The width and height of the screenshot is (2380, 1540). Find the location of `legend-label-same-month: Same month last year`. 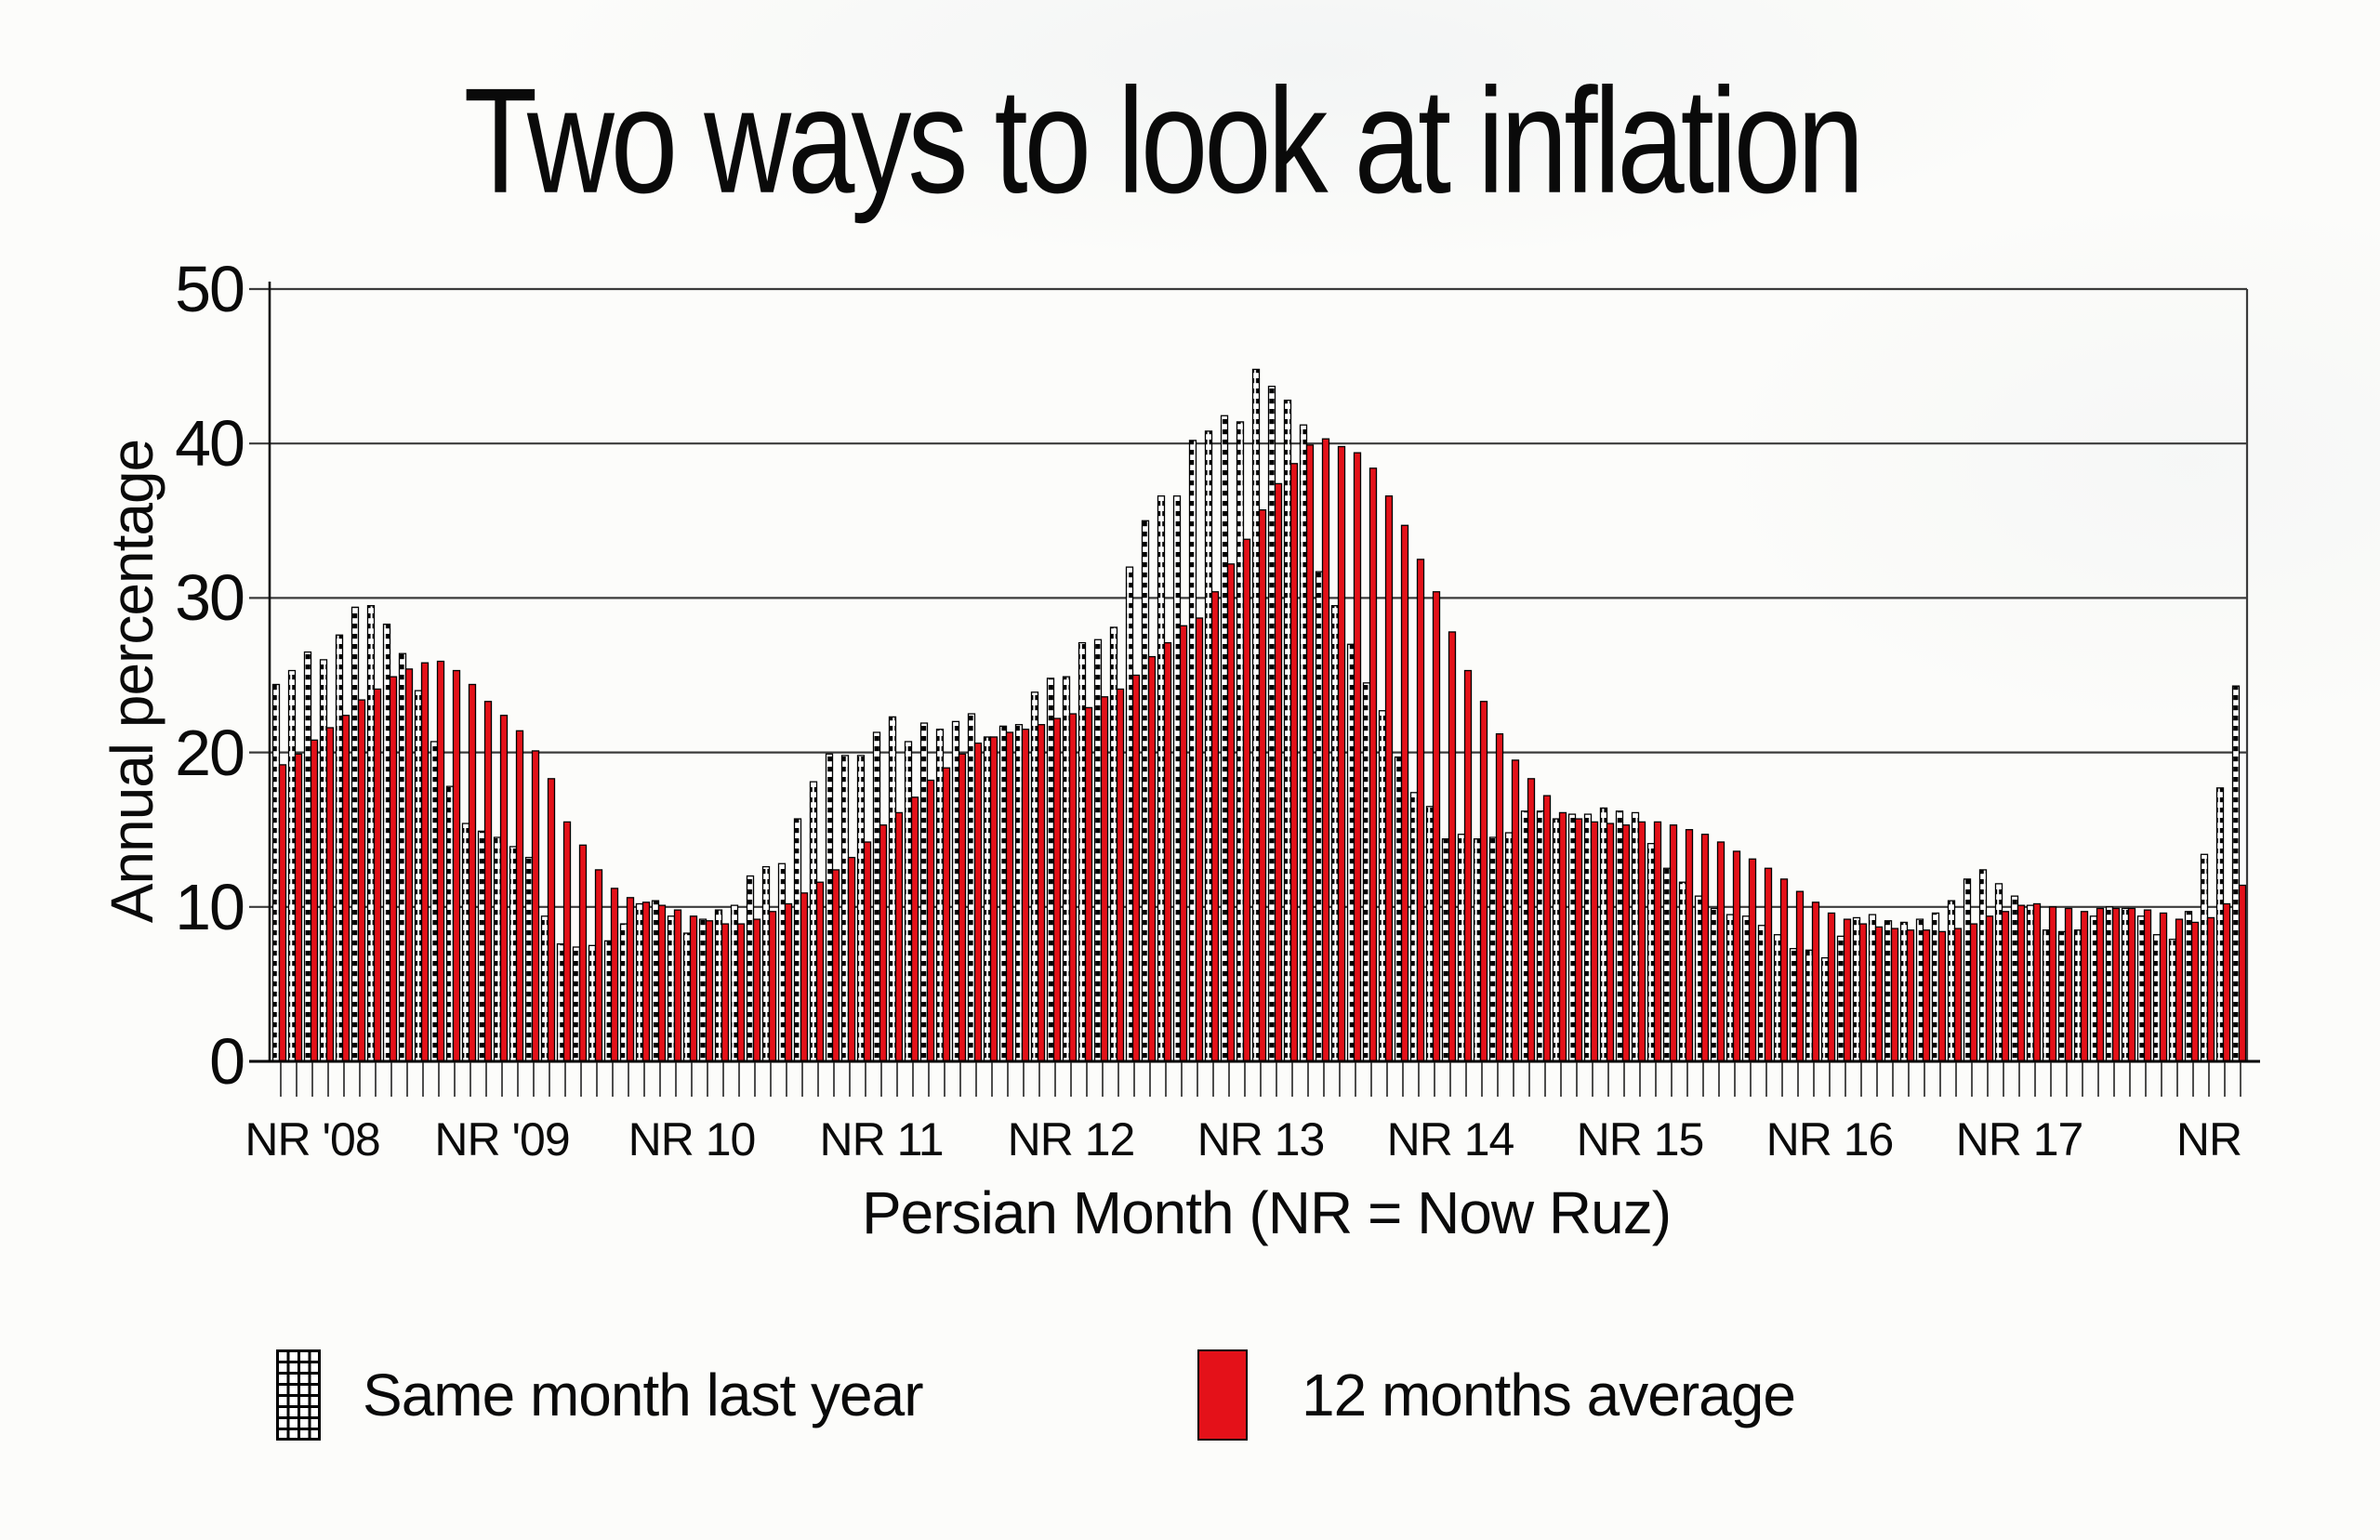

legend-label-same-month: Same month last year is located at coordinates (643, 1395).